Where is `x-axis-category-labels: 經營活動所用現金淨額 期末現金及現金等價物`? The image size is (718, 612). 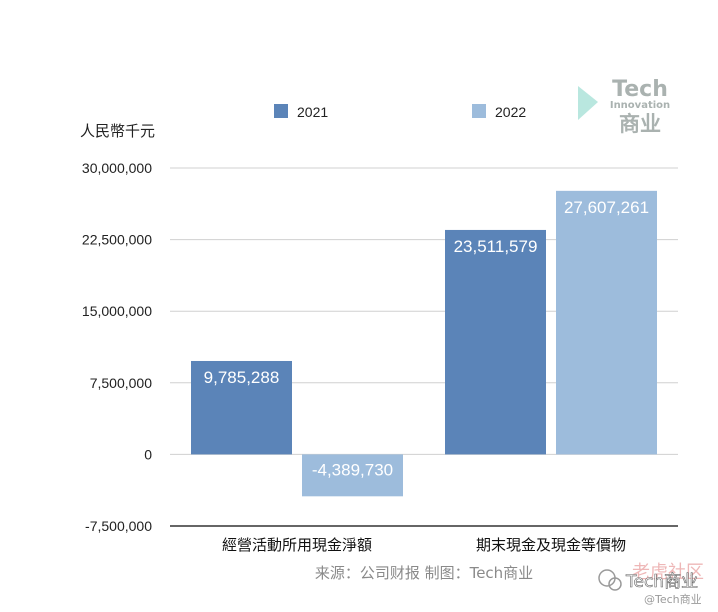 x-axis-category-labels: 經營活動所用現金淨額 期末現金及現金等價物 is located at coordinates (424, 545).